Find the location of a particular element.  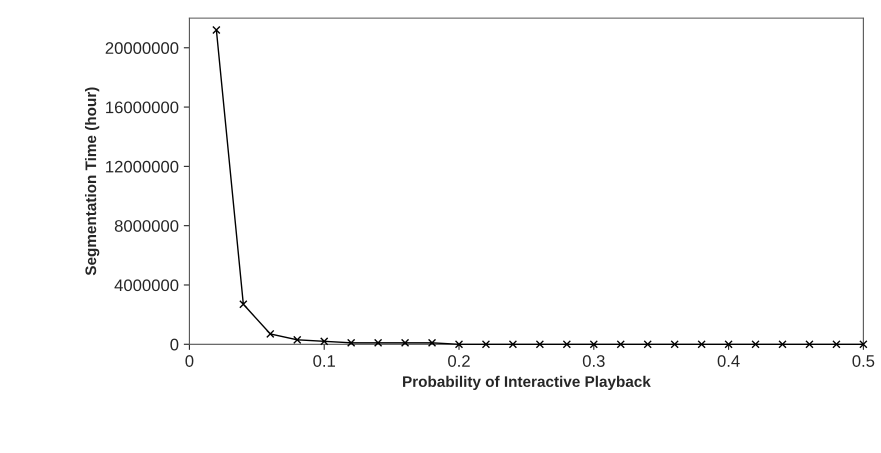

y-tick-label: 8000000 is located at coordinates (146, 226).